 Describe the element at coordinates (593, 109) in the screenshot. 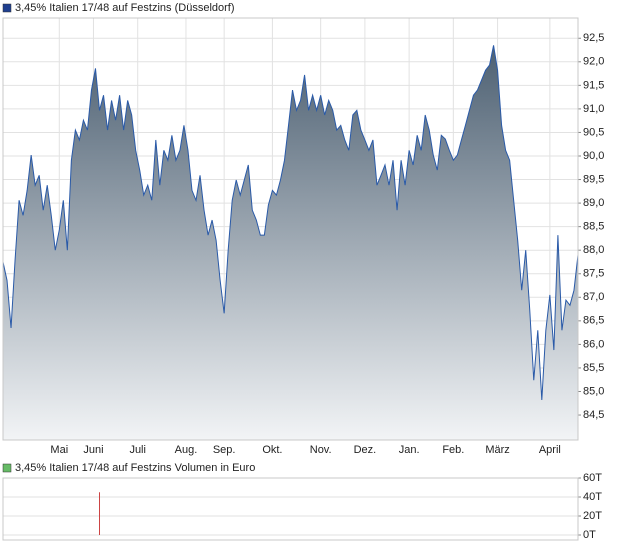

I see `y-tick-label: 91,0` at that location.